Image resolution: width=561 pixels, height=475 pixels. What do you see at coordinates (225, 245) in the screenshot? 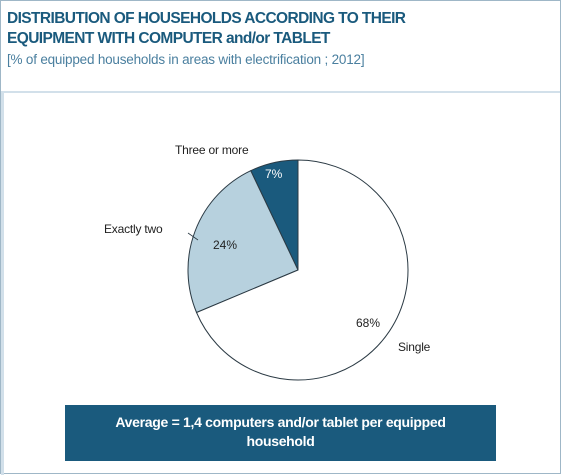
I see `pie-value-exactly-two: 24%` at bounding box center [225, 245].